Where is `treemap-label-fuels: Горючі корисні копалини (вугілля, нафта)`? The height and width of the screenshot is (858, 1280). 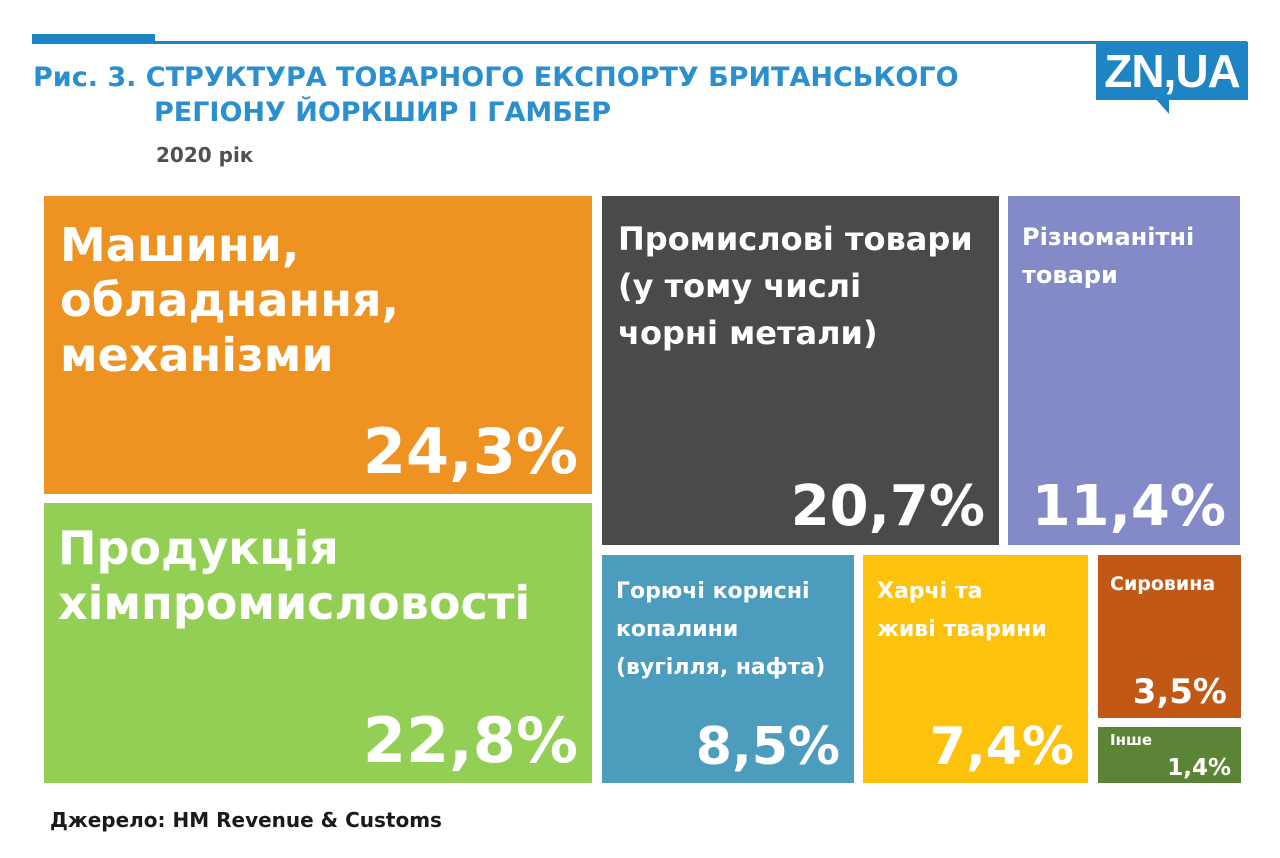
treemap-label-fuels: Горючі корисні копалини (вугілля, нафта) is located at coordinates (721, 629).